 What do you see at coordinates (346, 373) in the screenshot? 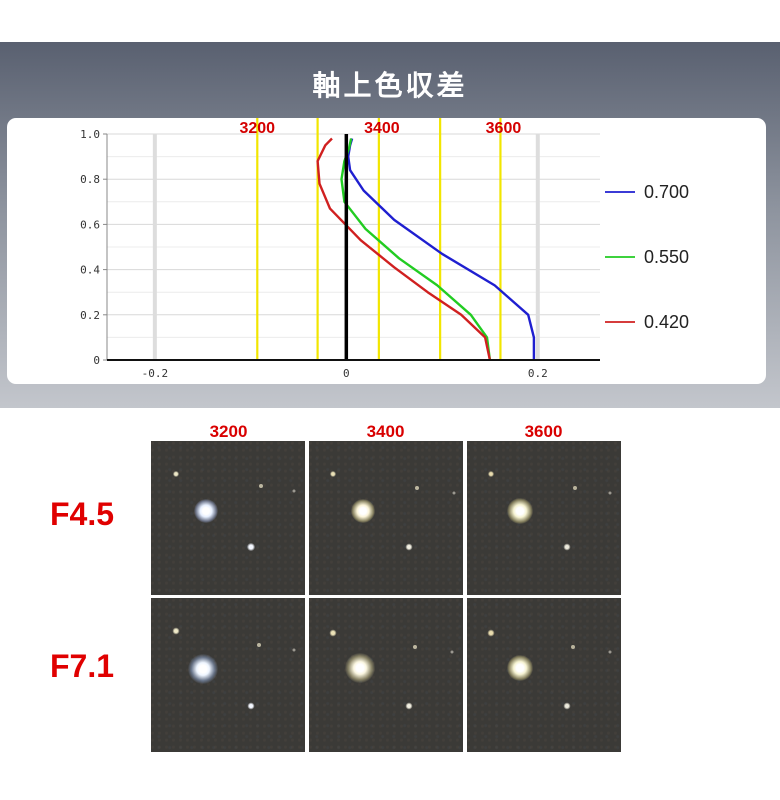
I see `x-tick-label: 0` at bounding box center [346, 373].